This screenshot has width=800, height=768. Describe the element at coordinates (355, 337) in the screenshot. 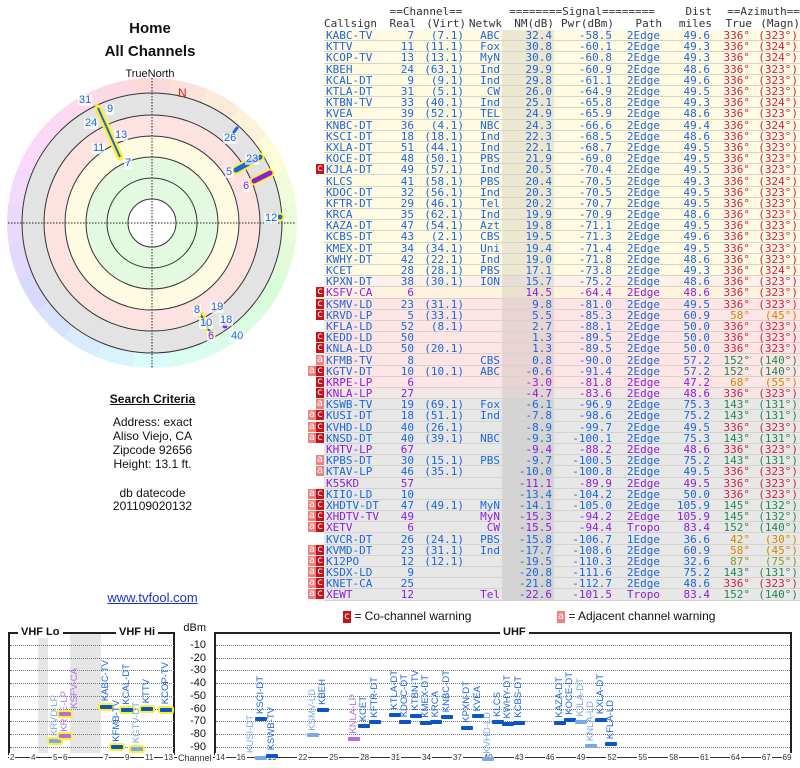

I see `callsign: KEDD-LD` at that location.